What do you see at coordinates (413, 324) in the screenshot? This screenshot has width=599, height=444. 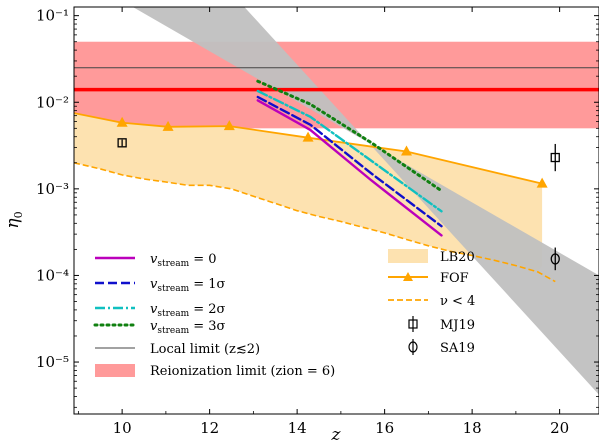 I see `legend-marker-mj19` at bounding box center [413, 324].